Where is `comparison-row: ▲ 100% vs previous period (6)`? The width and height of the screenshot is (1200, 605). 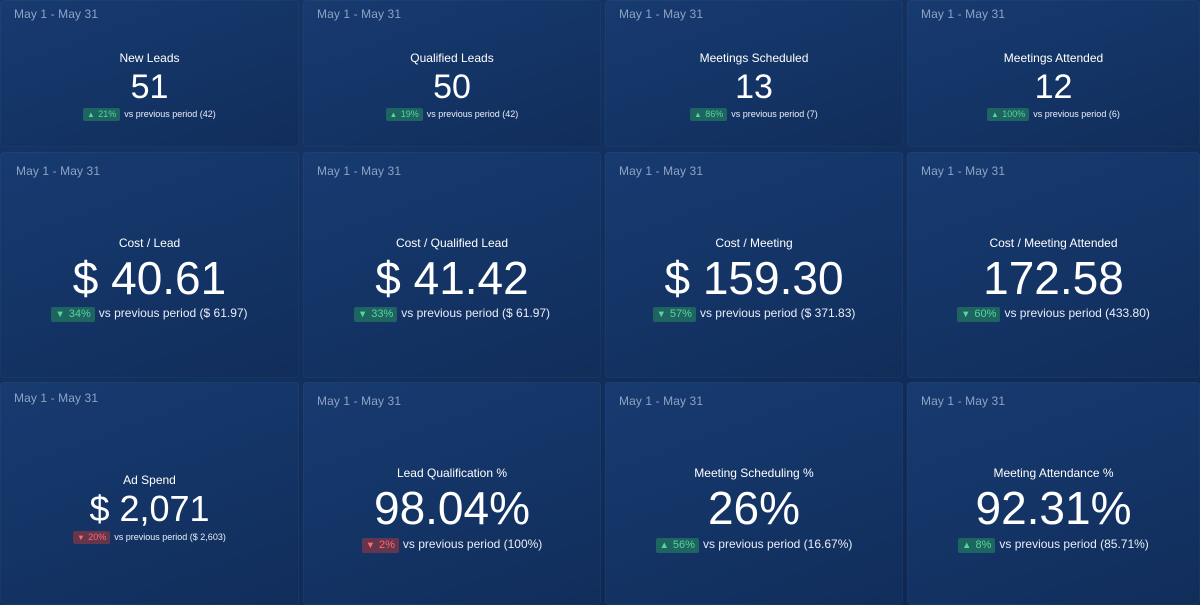
comparison-row: ▲ 100% vs previous period (6) is located at coordinates (1053, 114).